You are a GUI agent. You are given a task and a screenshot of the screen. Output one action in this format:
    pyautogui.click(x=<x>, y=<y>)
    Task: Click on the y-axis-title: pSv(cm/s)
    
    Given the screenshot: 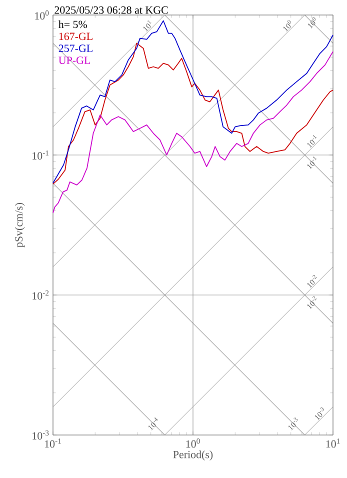 What is the action you would take?
    pyautogui.click(x=19, y=225)
    